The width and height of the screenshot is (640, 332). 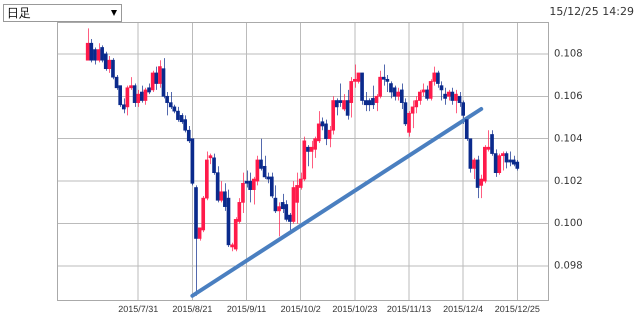 I want to click on y-tick-label: 0.098, so click(x=568, y=266).